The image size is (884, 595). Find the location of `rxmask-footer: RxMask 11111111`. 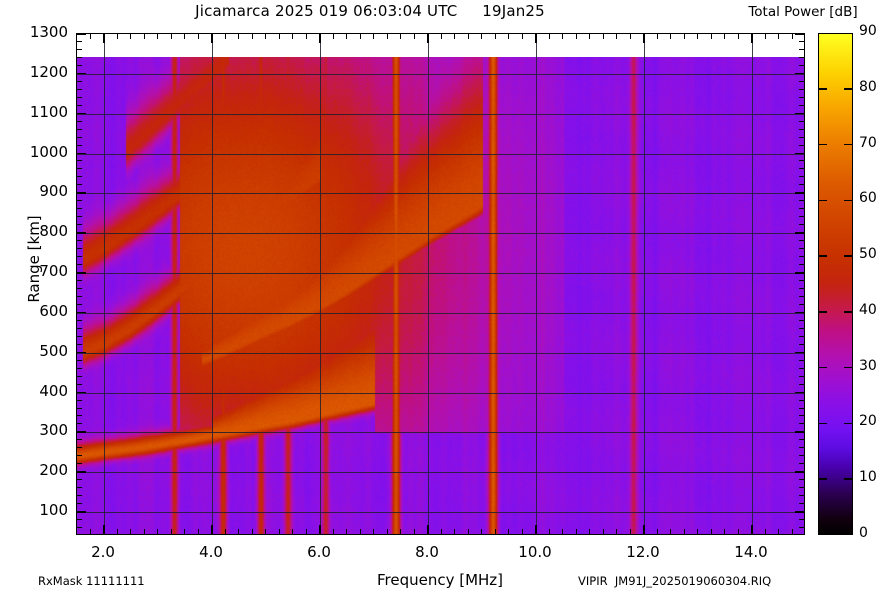

rxmask-footer: RxMask 11111111 is located at coordinates (91, 581).